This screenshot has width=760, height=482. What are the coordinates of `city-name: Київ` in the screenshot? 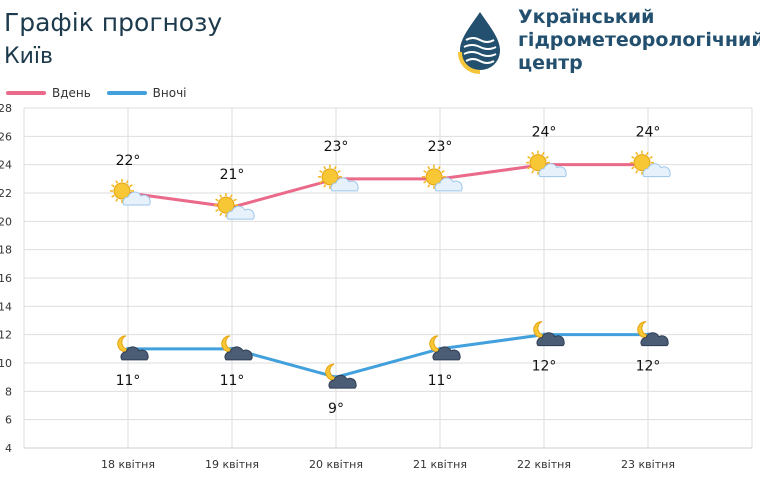 It's located at (28, 56).